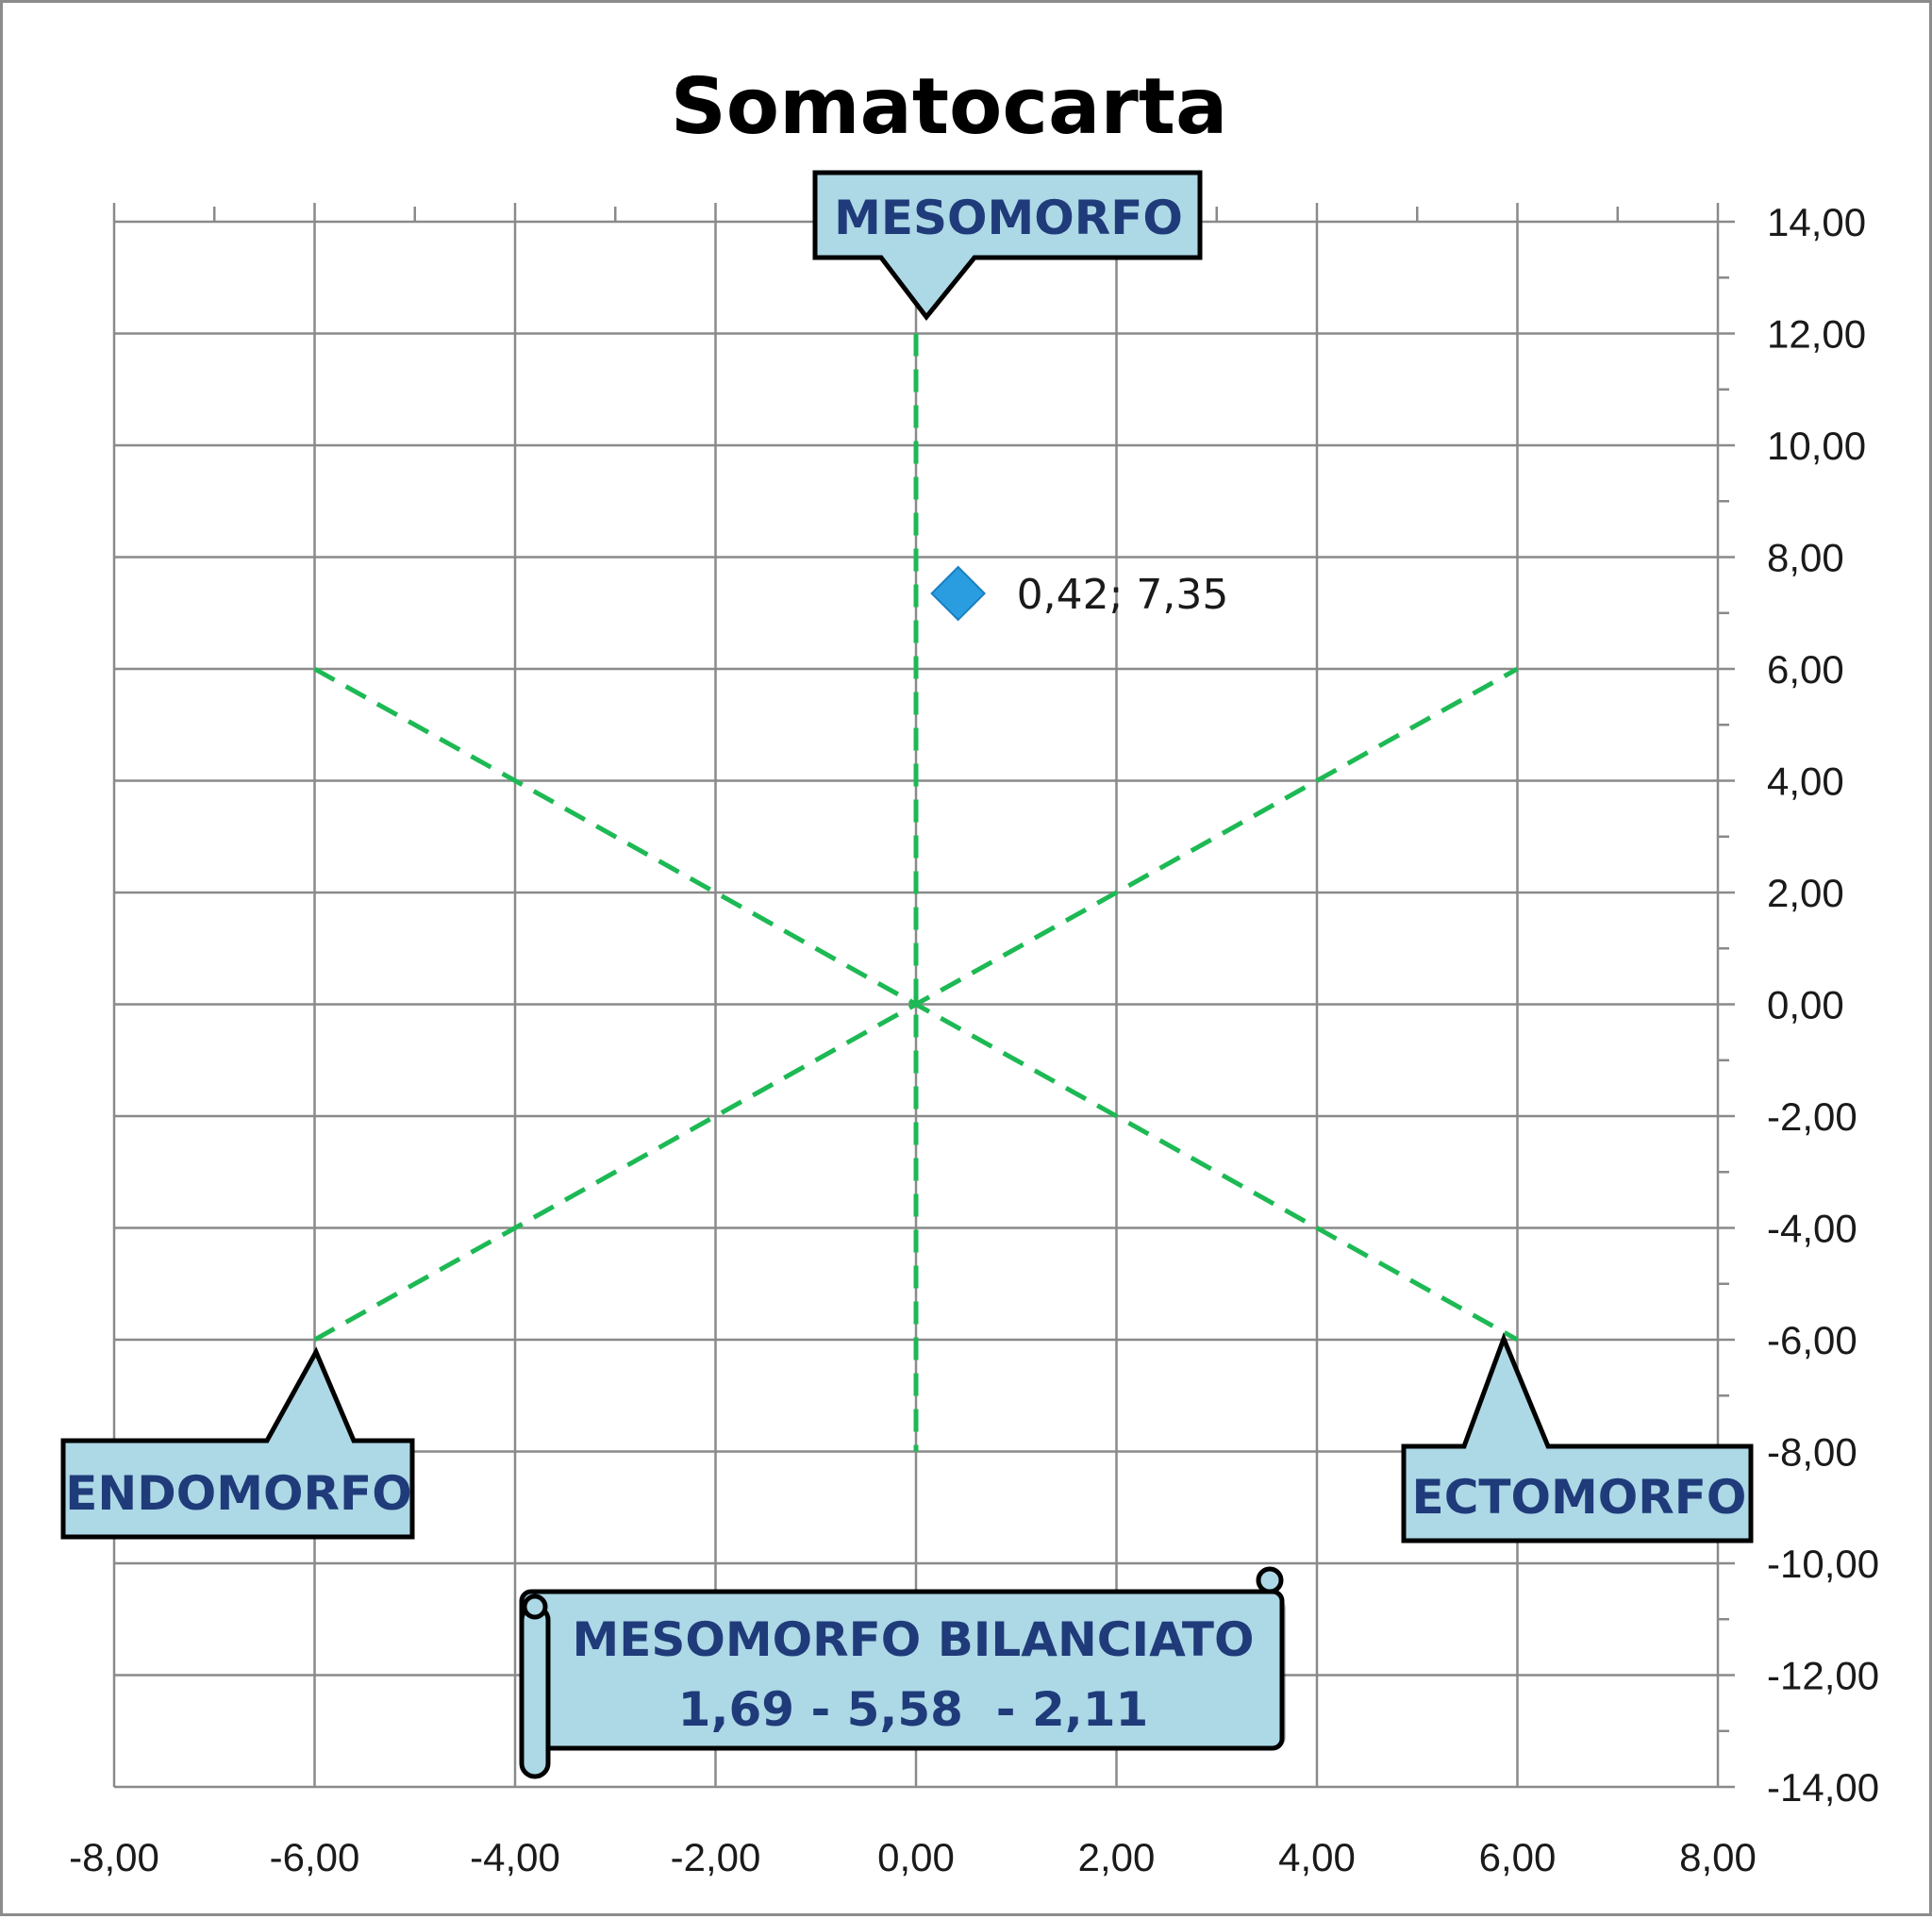  I want to click on data-points: 0,42; 7,35, so click(1079, 593).